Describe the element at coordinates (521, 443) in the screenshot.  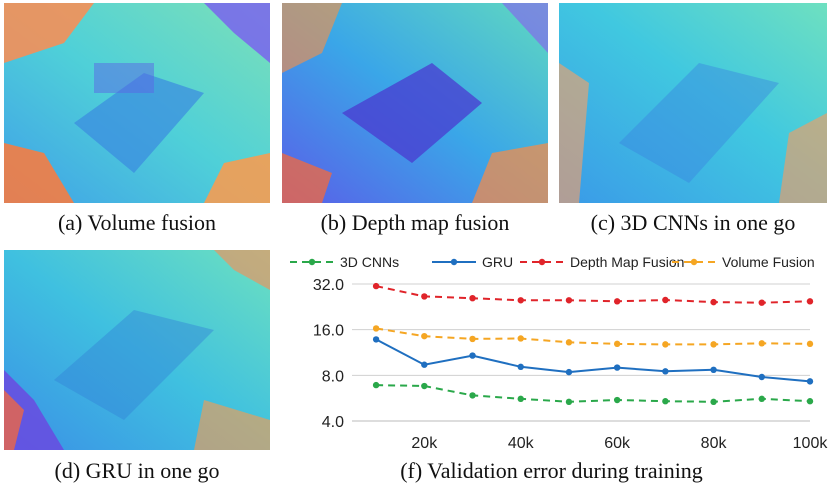
I see `x-tick-label: 40k` at that location.